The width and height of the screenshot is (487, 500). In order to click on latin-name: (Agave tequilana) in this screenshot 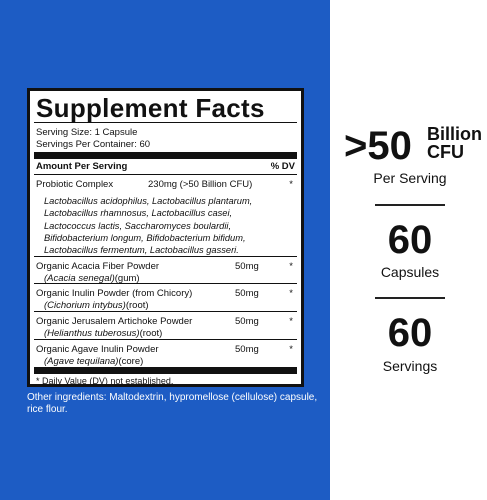, I will do `click(81, 361)`.